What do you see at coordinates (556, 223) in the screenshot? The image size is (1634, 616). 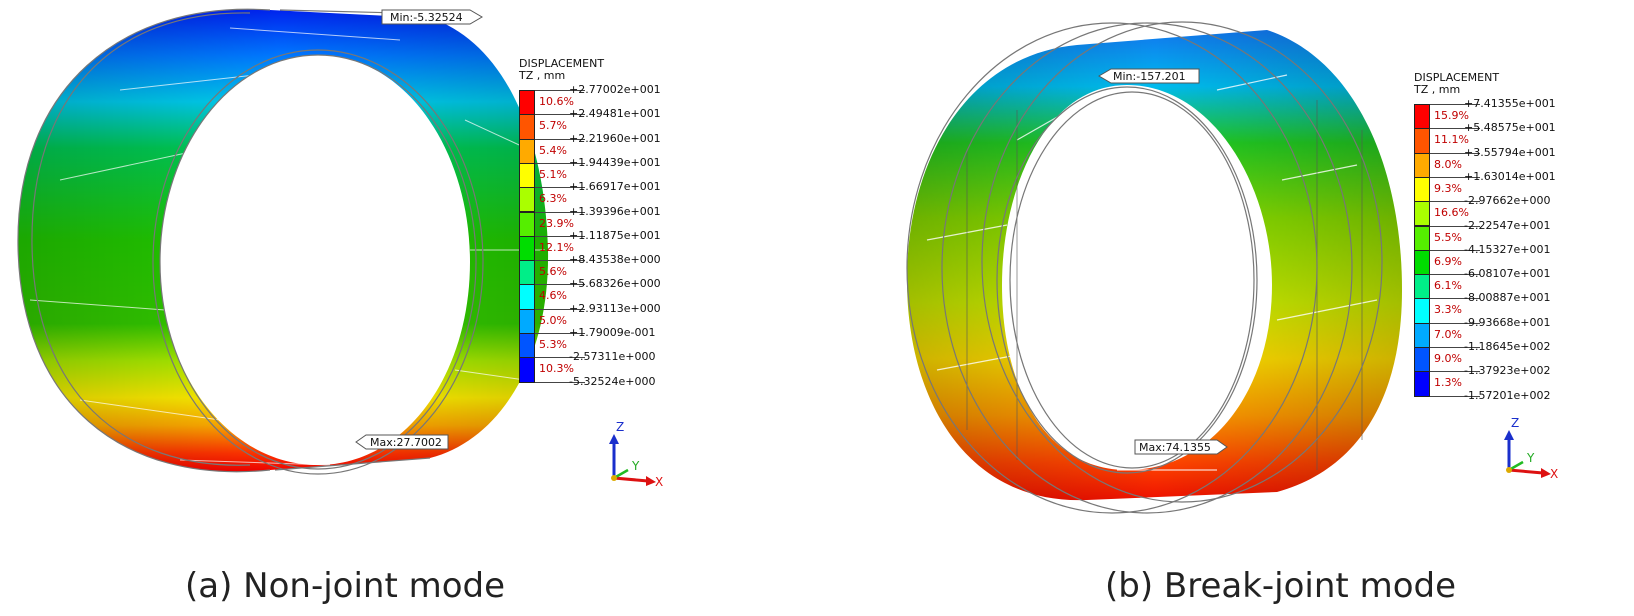 I see `legend-percent: 23.9%` at bounding box center [556, 223].